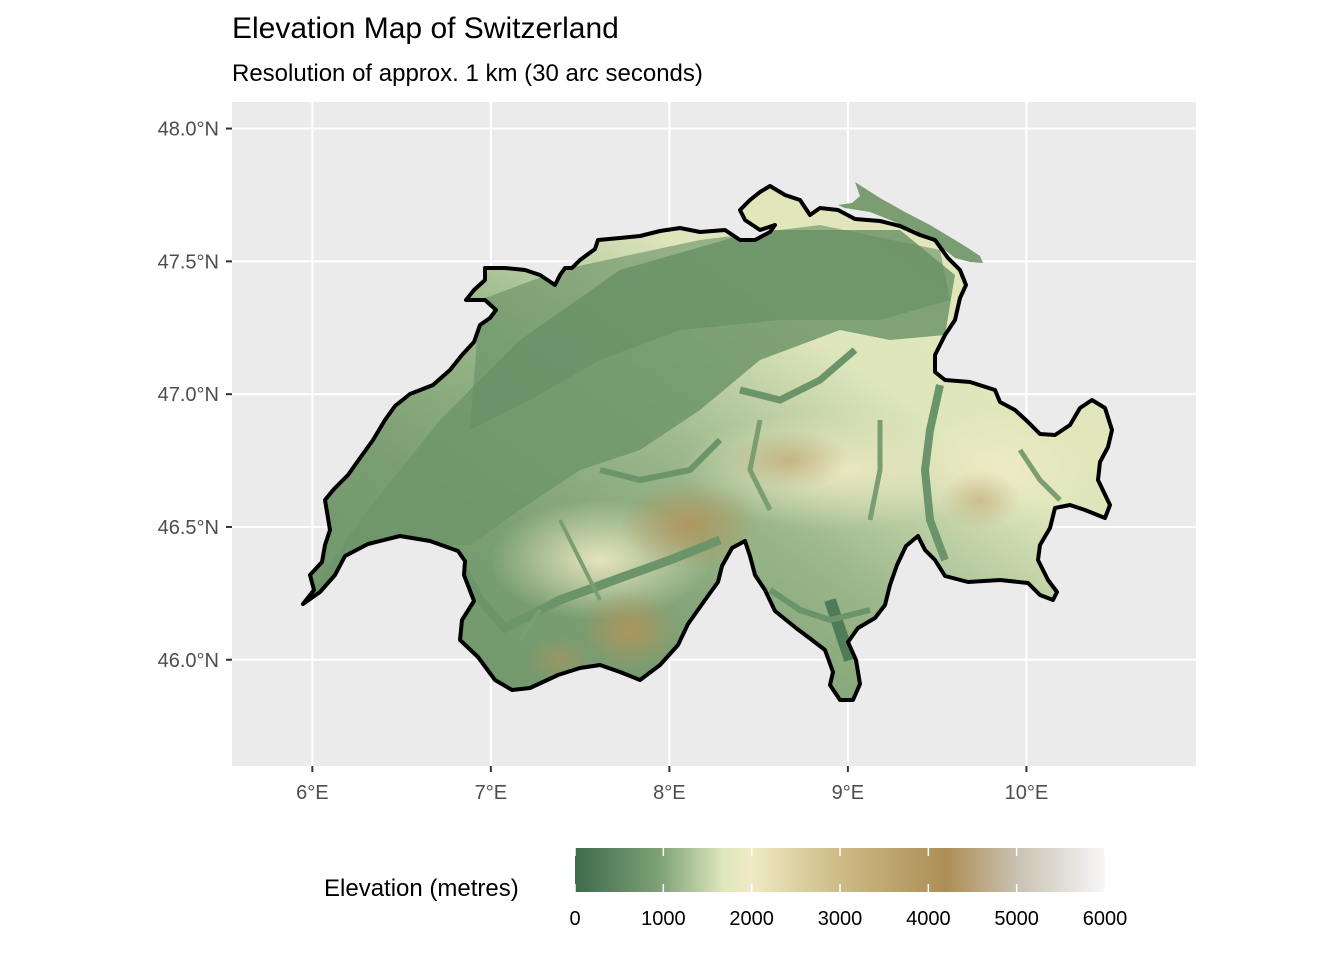 Image resolution: width=1344 pixels, height=960 pixels. What do you see at coordinates (491, 793) in the screenshot?
I see `x-tick-label: 7°E` at bounding box center [491, 793].